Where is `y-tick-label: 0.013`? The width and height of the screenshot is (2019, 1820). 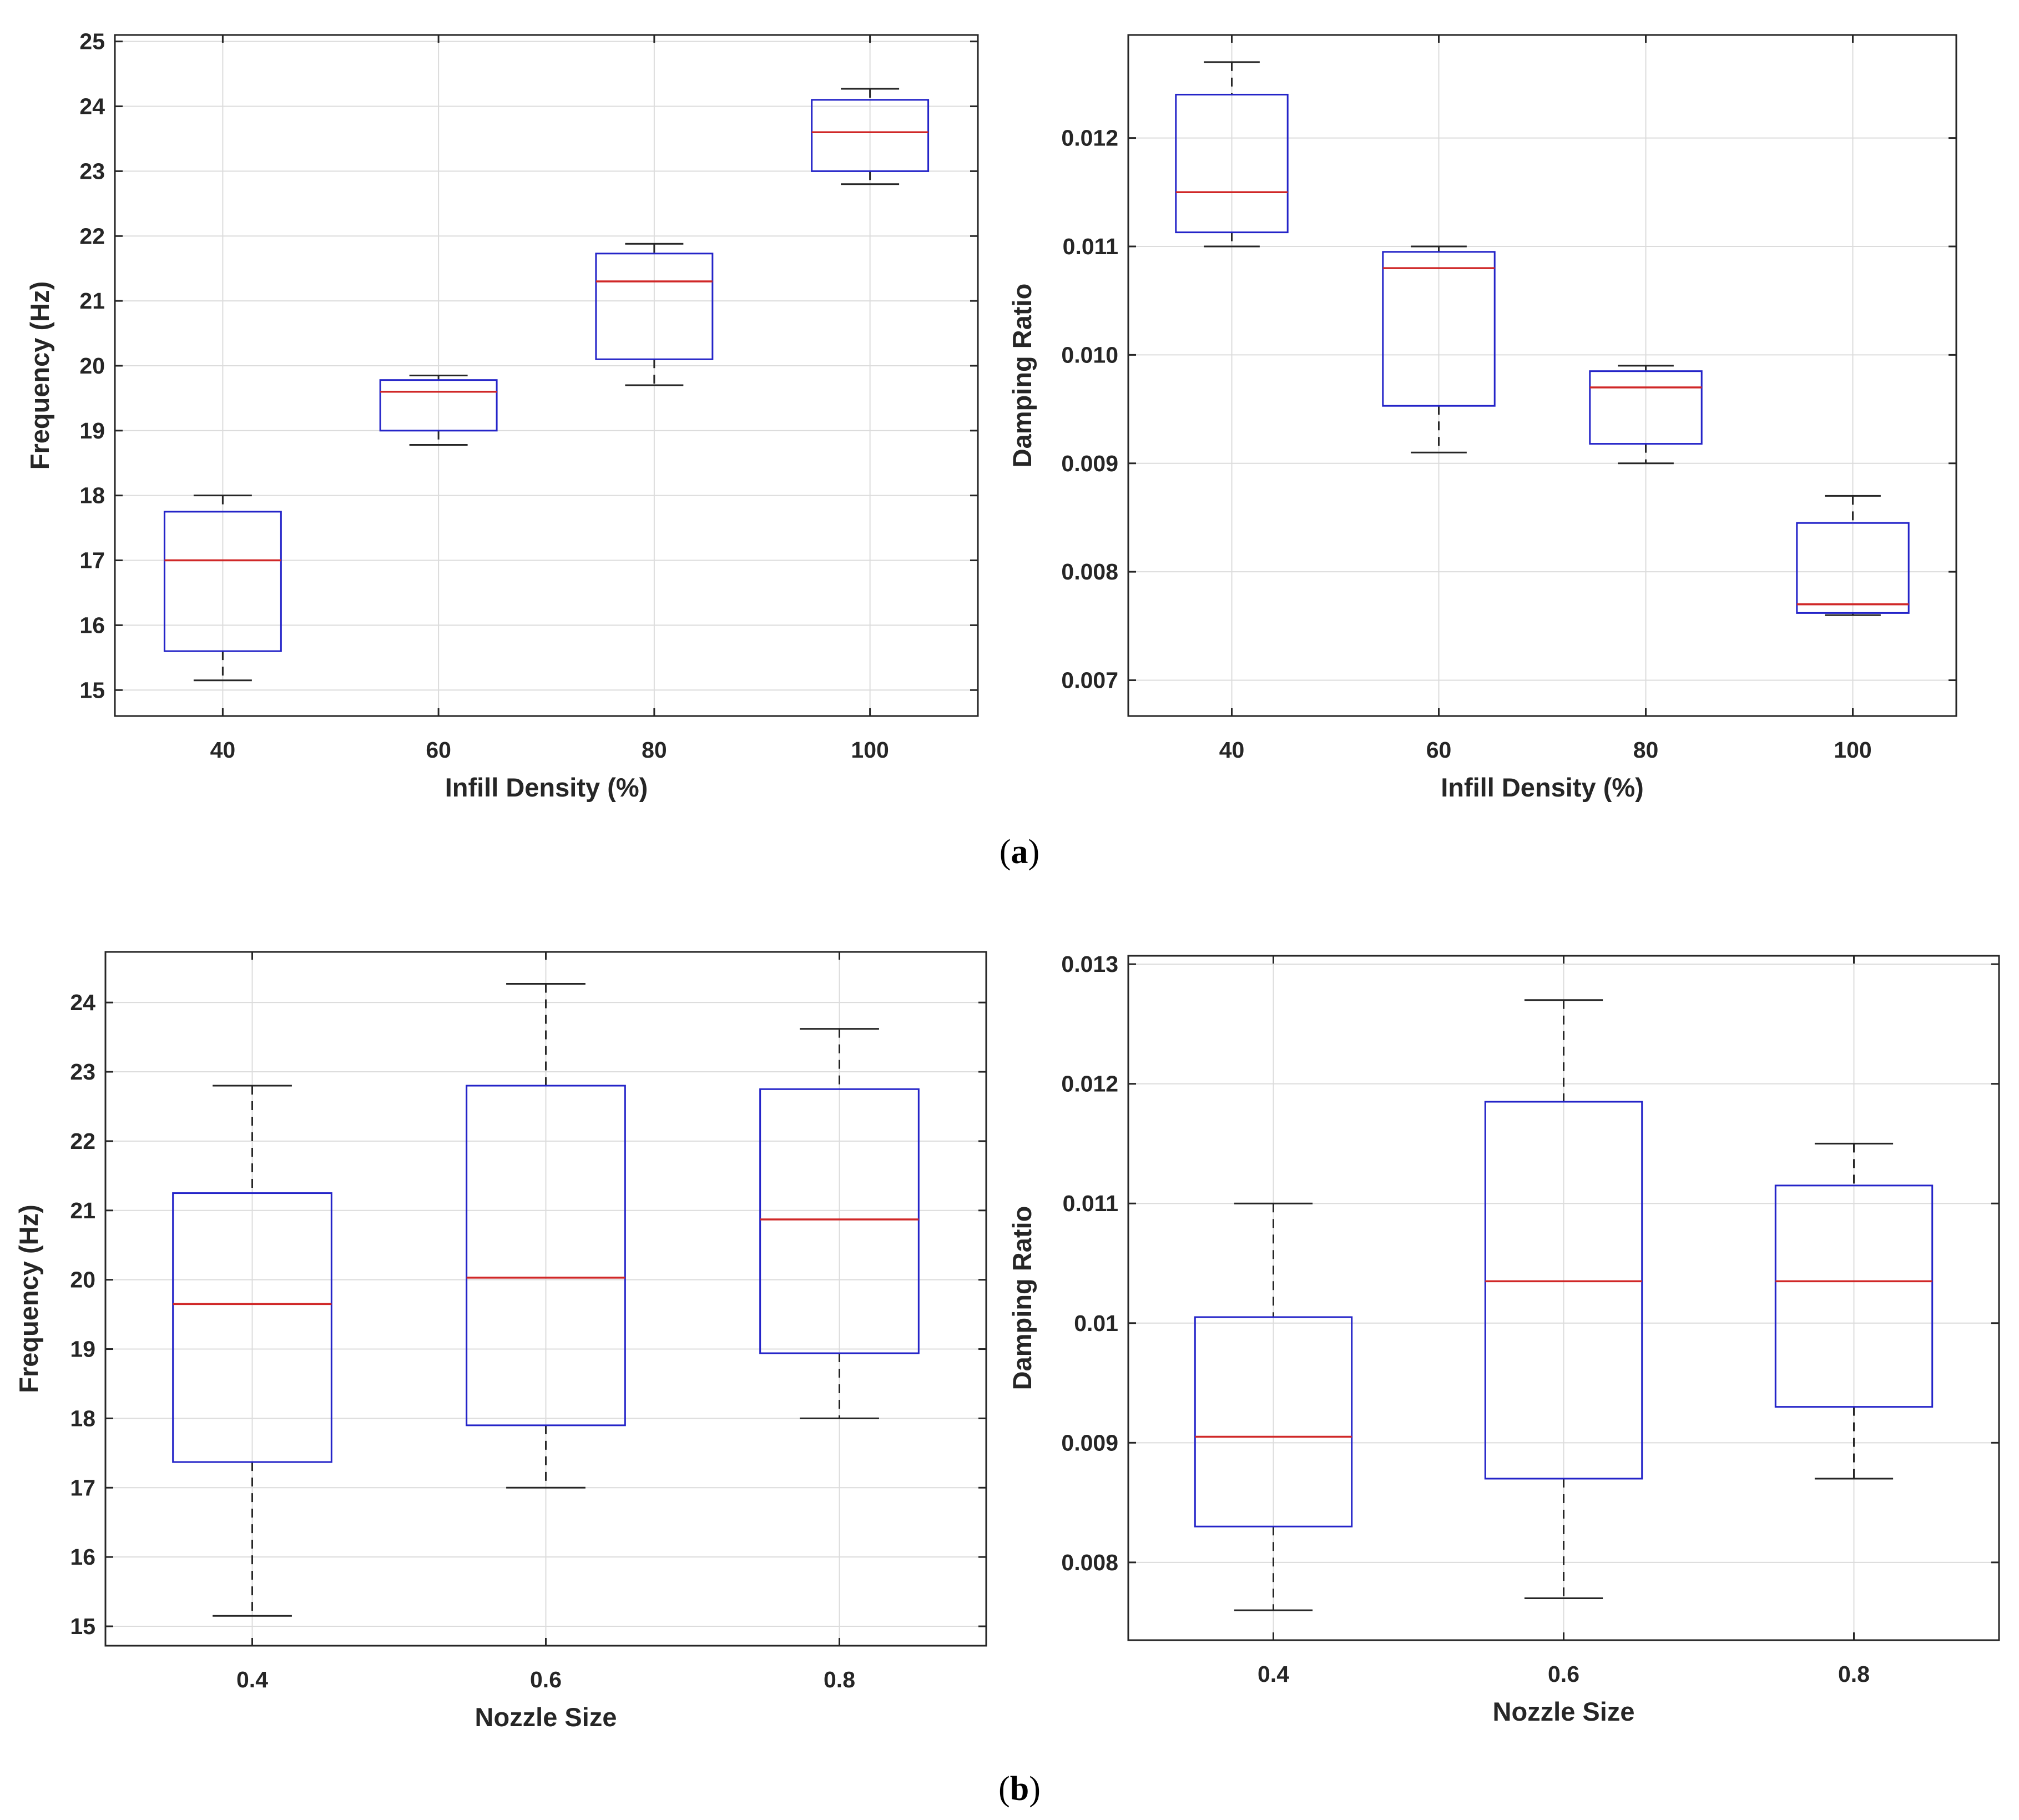 y-tick-label: 0.013 is located at coordinates (1089, 964).